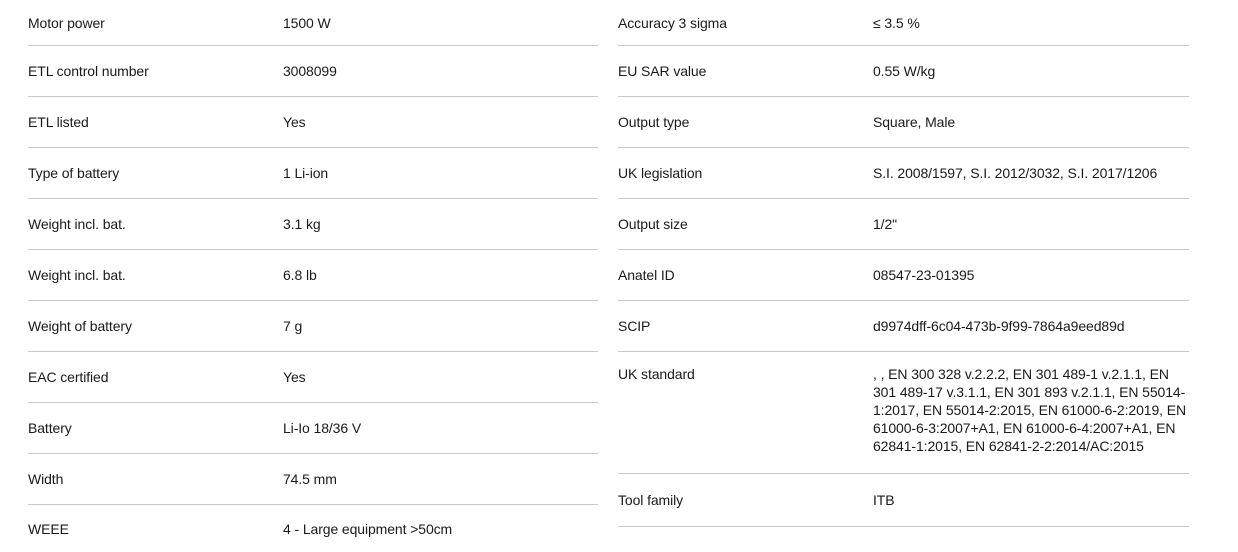 This screenshot has width=1238, height=552. What do you see at coordinates (660, 173) in the screenshot?
I see `spec-label: UK legislation` at bounding box center [660, 173].